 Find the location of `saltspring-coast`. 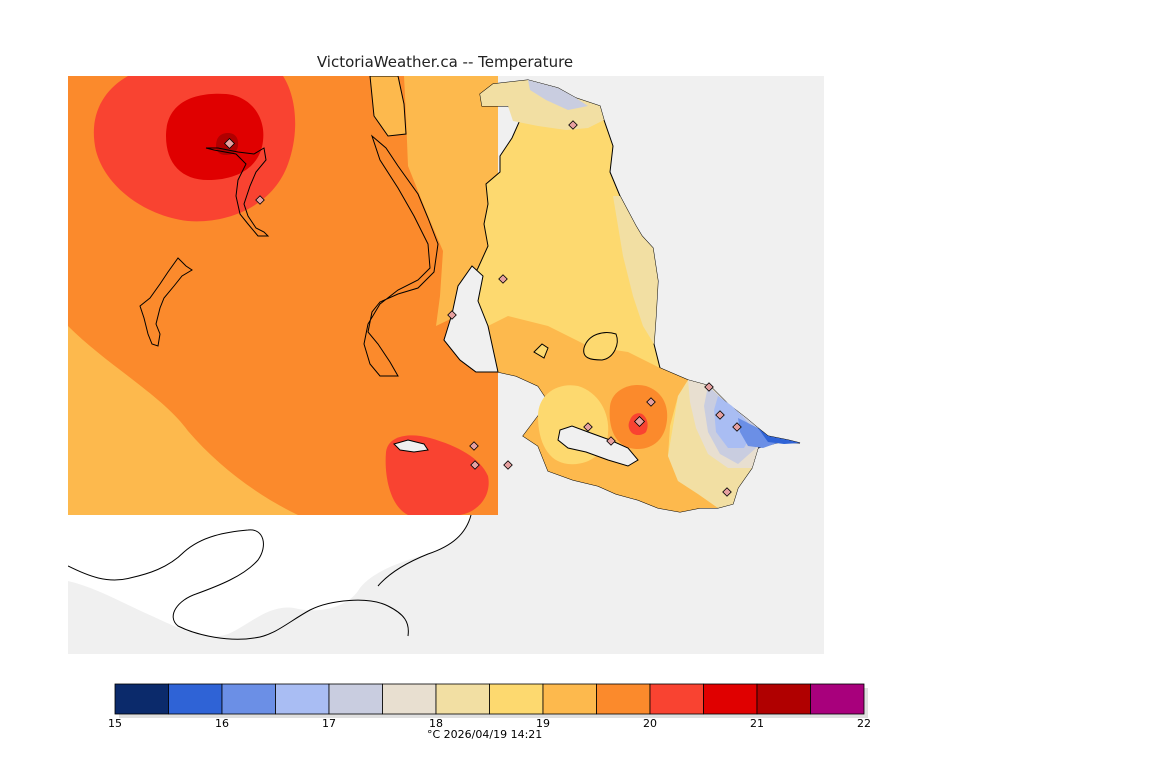

saltspring-coast is located at coordinates (401, 255).